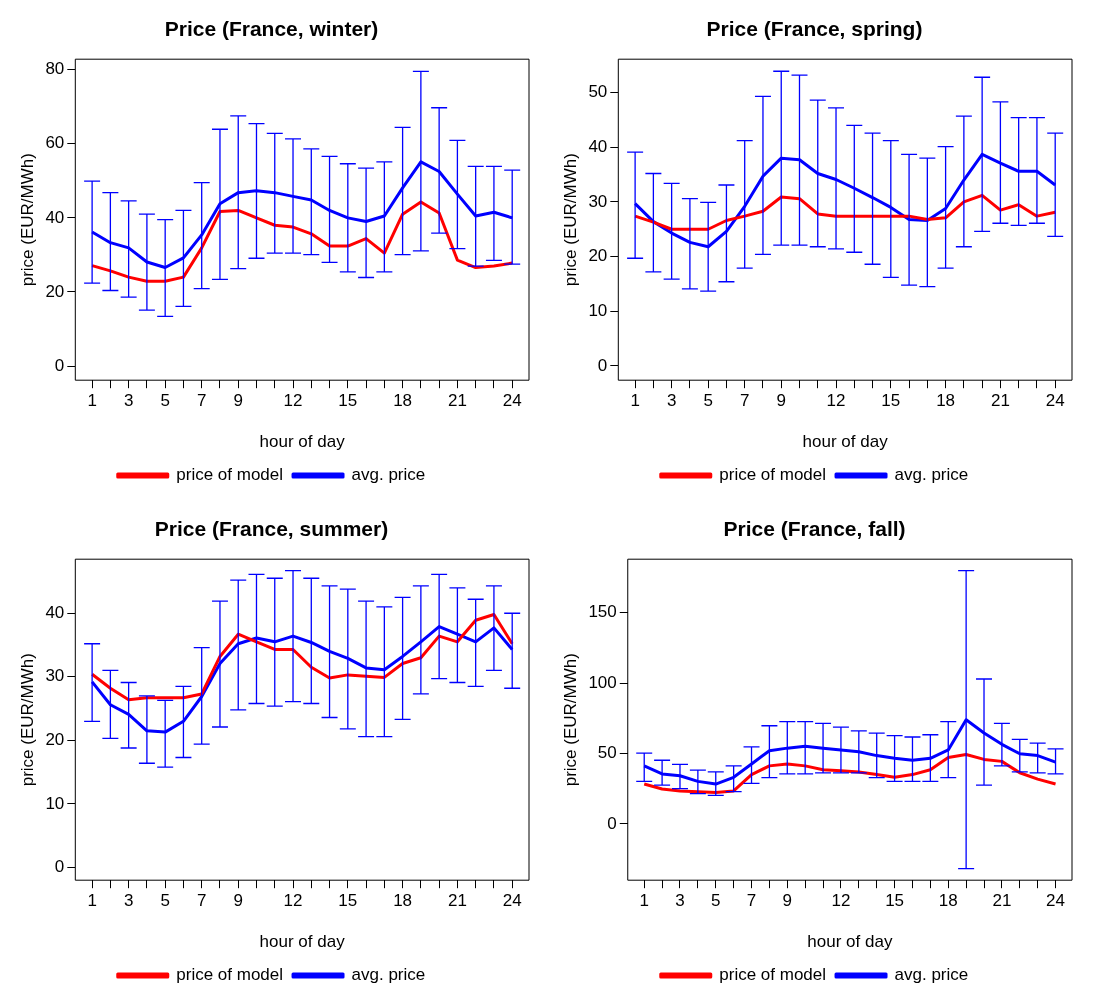  What do you see at coordinates (814, 529) in the screenshot?
I see `chart-title: Price (France, fall)` at bounding box center [814, 529].